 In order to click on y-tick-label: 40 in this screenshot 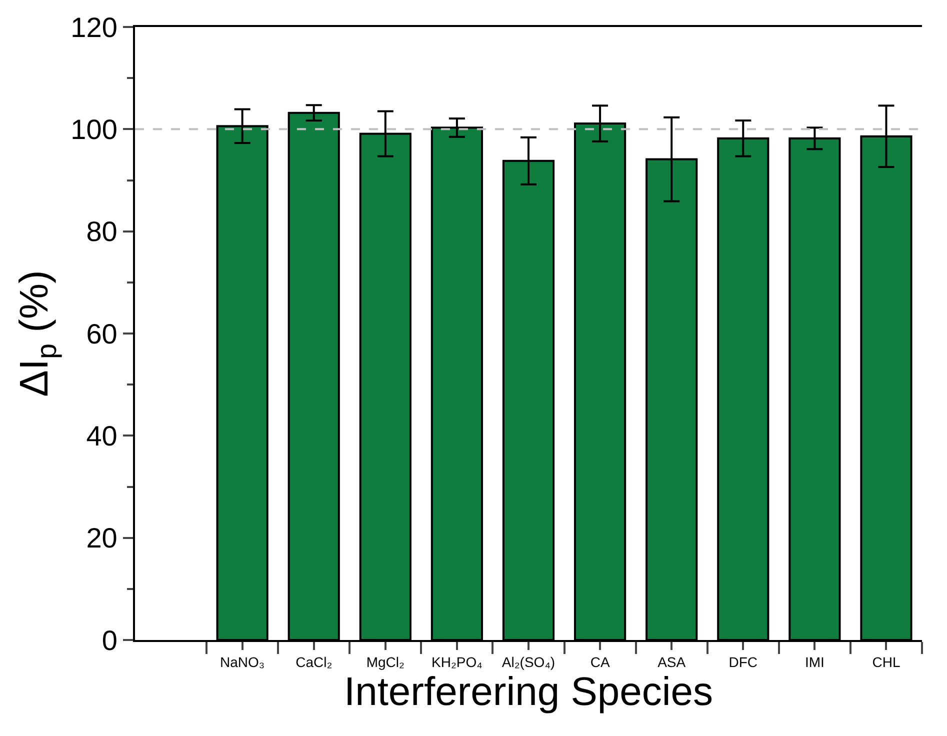, I will do `click(102, 436)`.